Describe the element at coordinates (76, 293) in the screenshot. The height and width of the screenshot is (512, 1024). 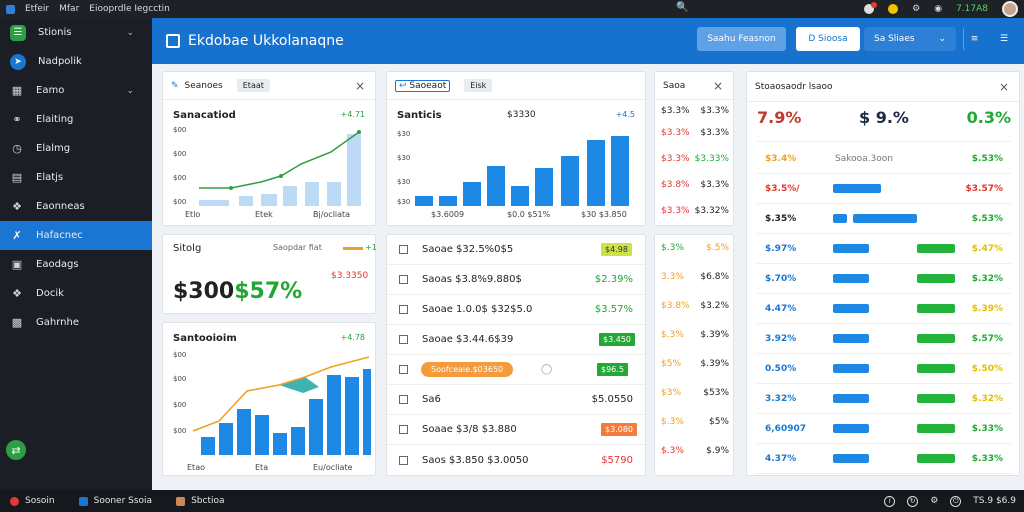
I see `sidebar-item-9: ❖ Docik` at that location.